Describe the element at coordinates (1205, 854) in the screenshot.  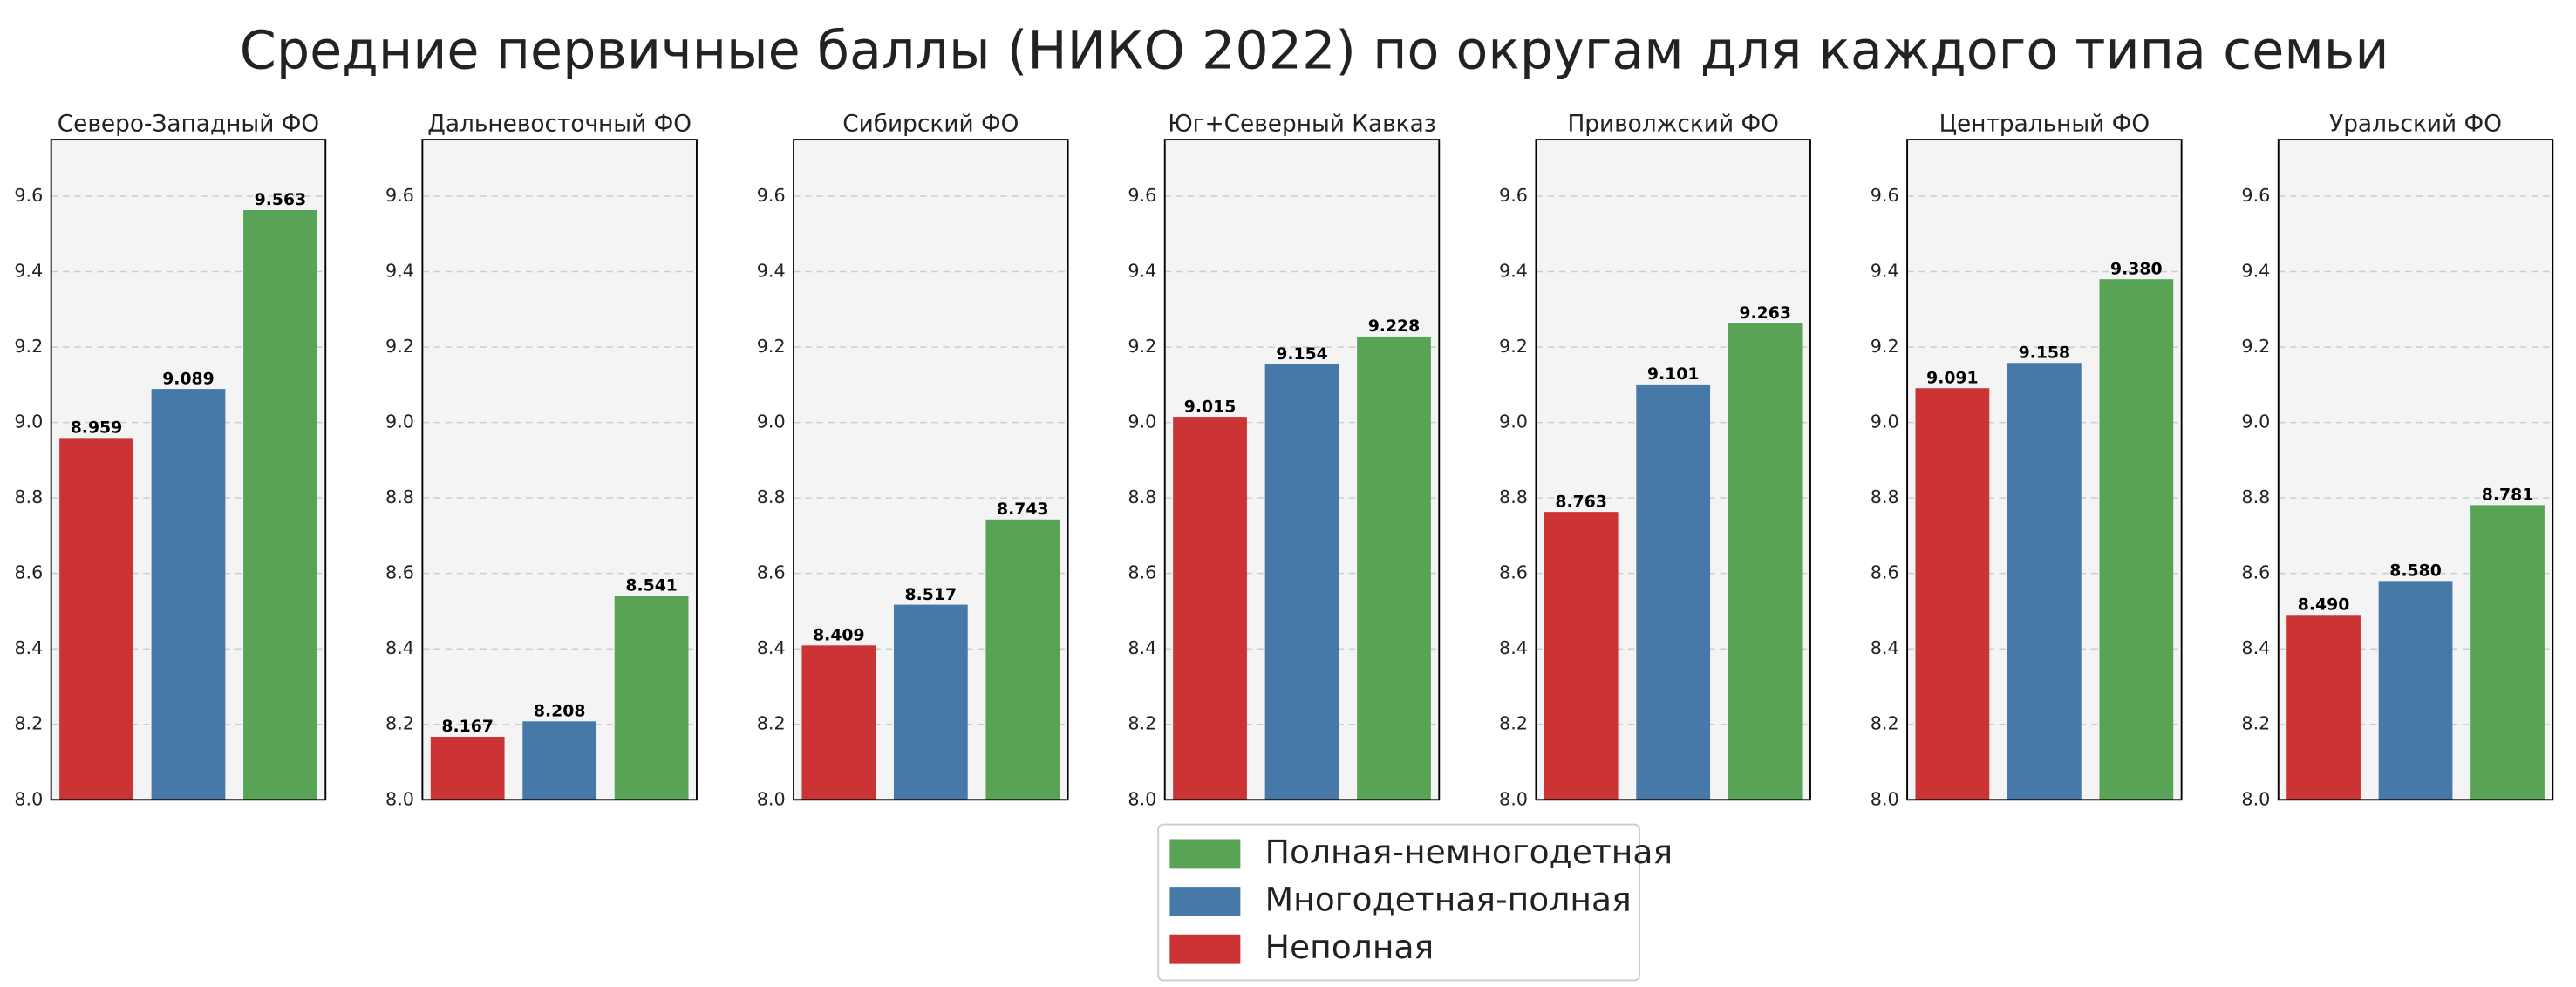
I see `legend-swatch` at that location.